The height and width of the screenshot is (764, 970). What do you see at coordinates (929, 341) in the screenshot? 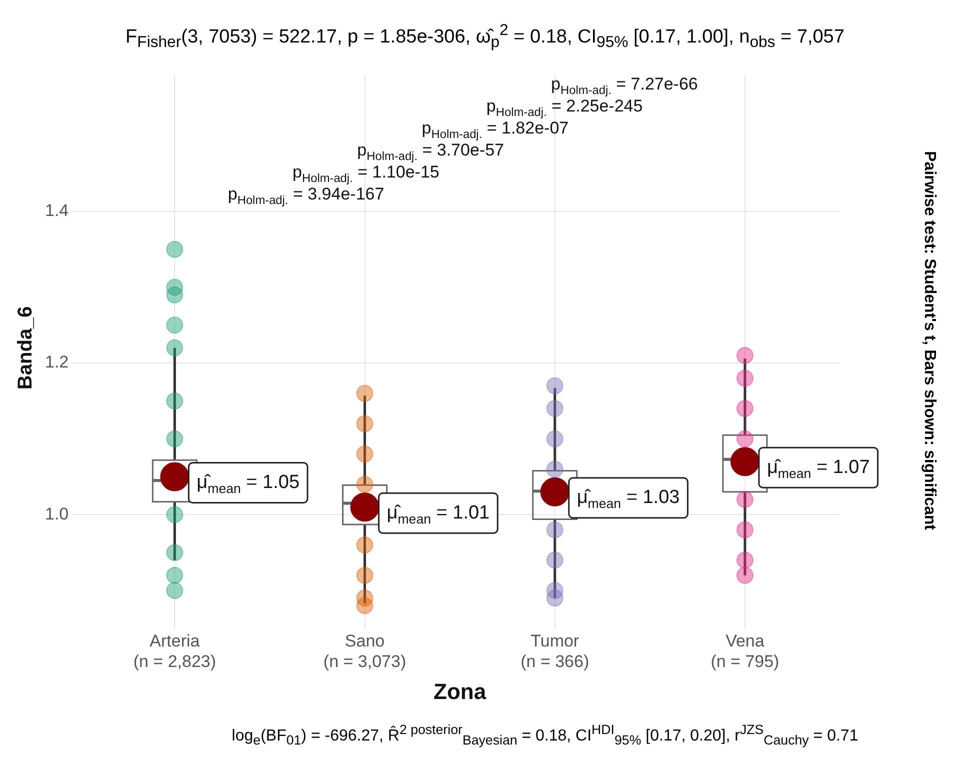
I see `text: Pairwise test: Student's t, Bars shown: significant` at bounding box center [929, 341].